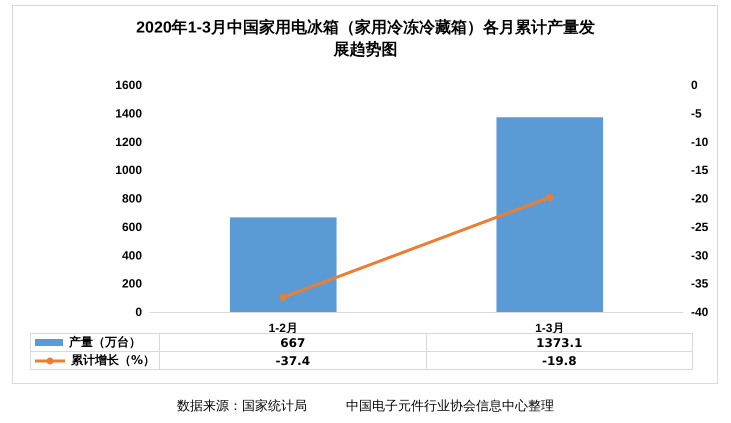 This screenshot has height=423, width=731. What do you see at coordinates (138, 312) in the screenshot?
I see `y-tick-label: 0` at bounding box center [138, 312].